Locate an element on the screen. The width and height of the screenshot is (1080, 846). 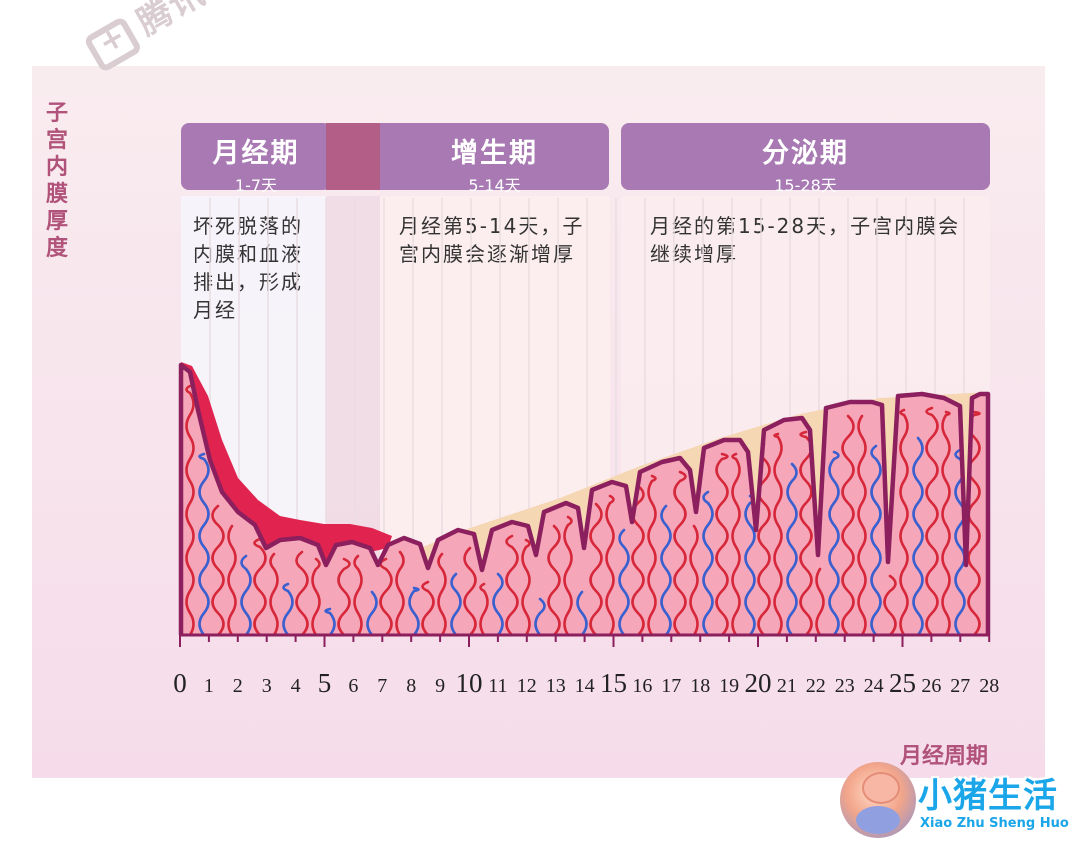
x-tick-label: 12 is located at coordinates (527, 686).